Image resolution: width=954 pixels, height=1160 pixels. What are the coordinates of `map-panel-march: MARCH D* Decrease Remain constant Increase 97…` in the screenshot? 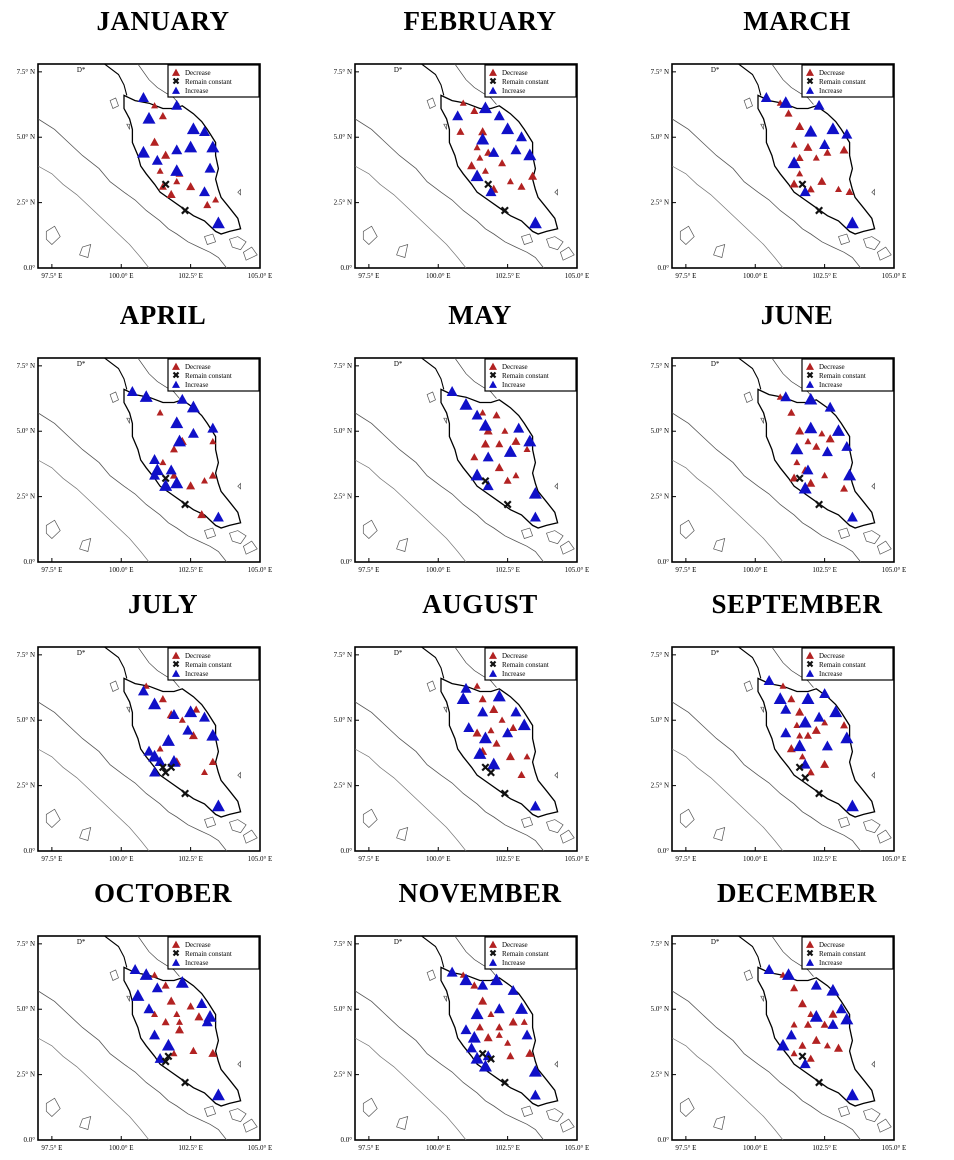 It's located at (792, 144).